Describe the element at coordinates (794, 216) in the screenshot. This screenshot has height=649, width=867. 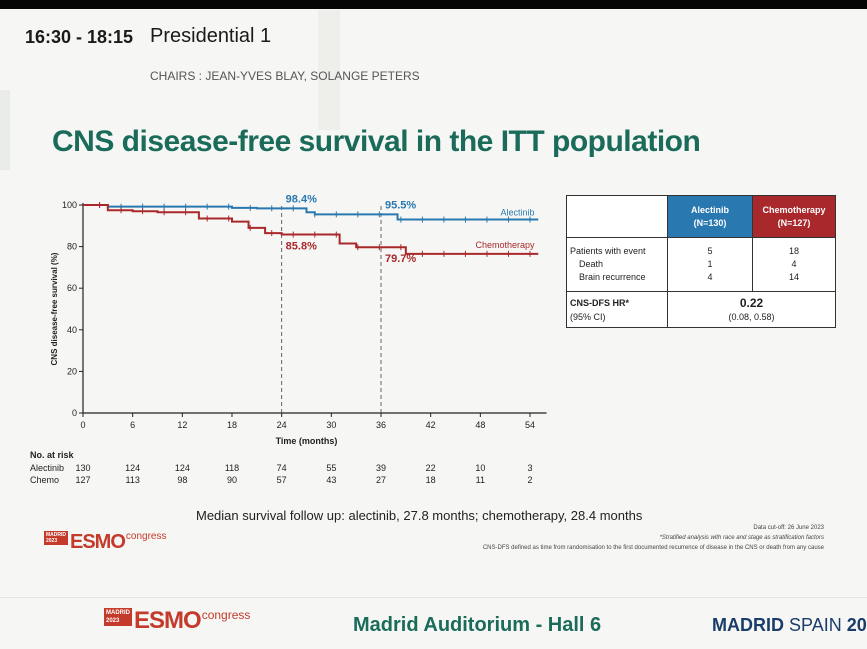
I see `table-header-chemotherapy: Chemotherapy (N=127)` at that location.